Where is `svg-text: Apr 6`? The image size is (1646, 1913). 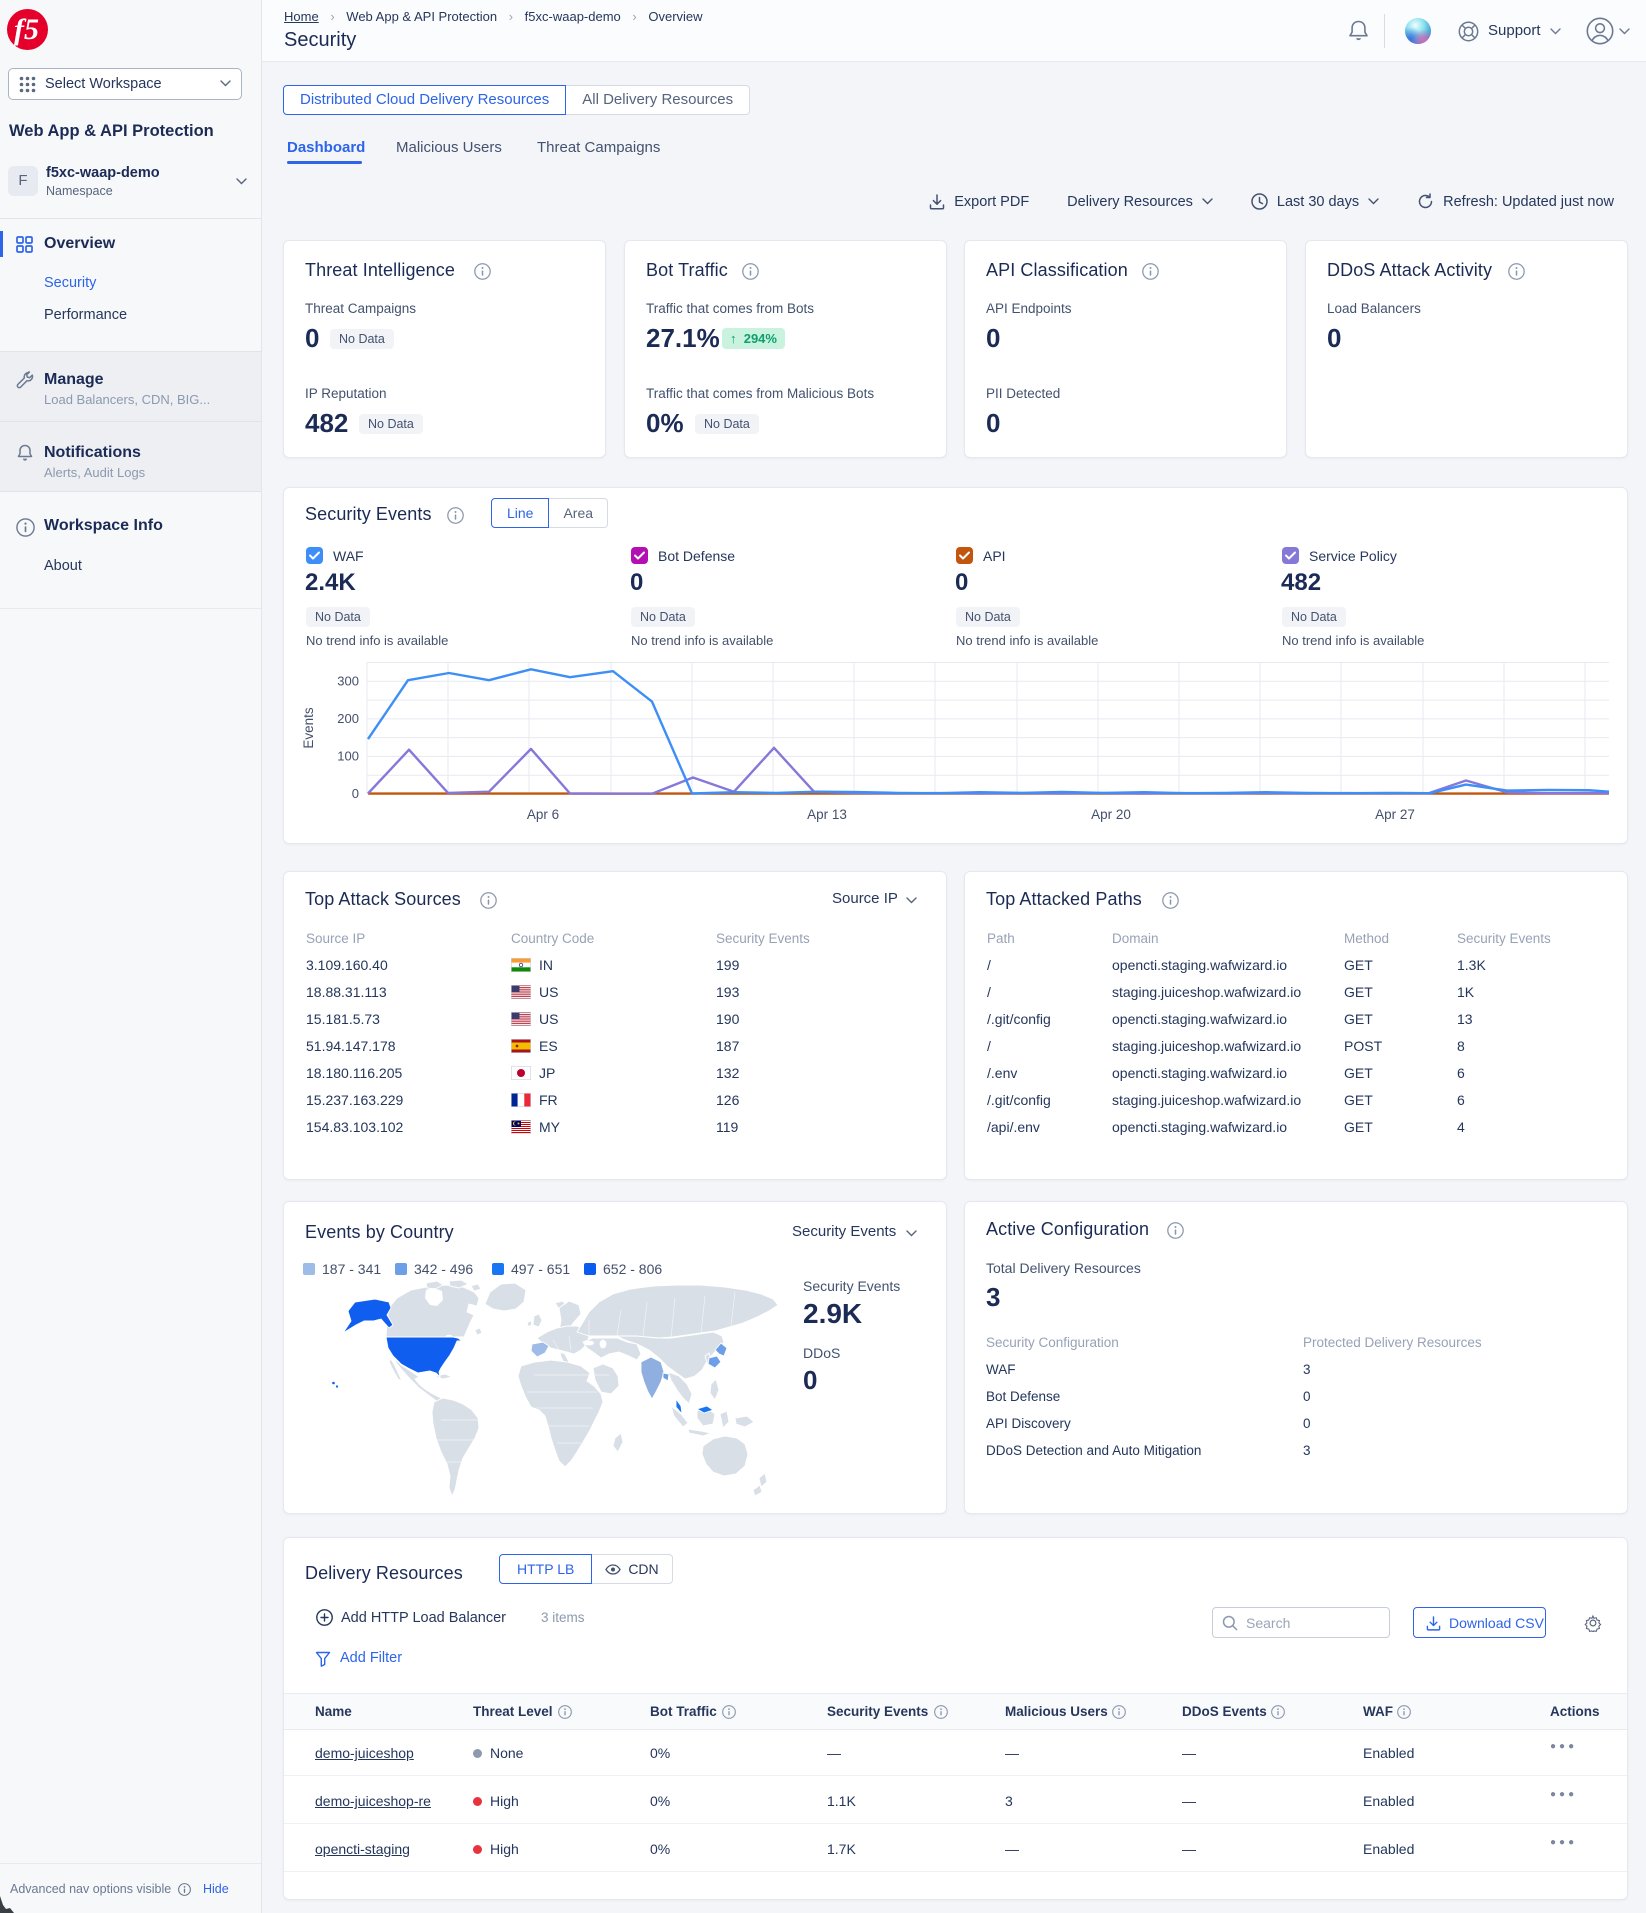 svg-text: Apr 6 is located at coordinates (543, 814).